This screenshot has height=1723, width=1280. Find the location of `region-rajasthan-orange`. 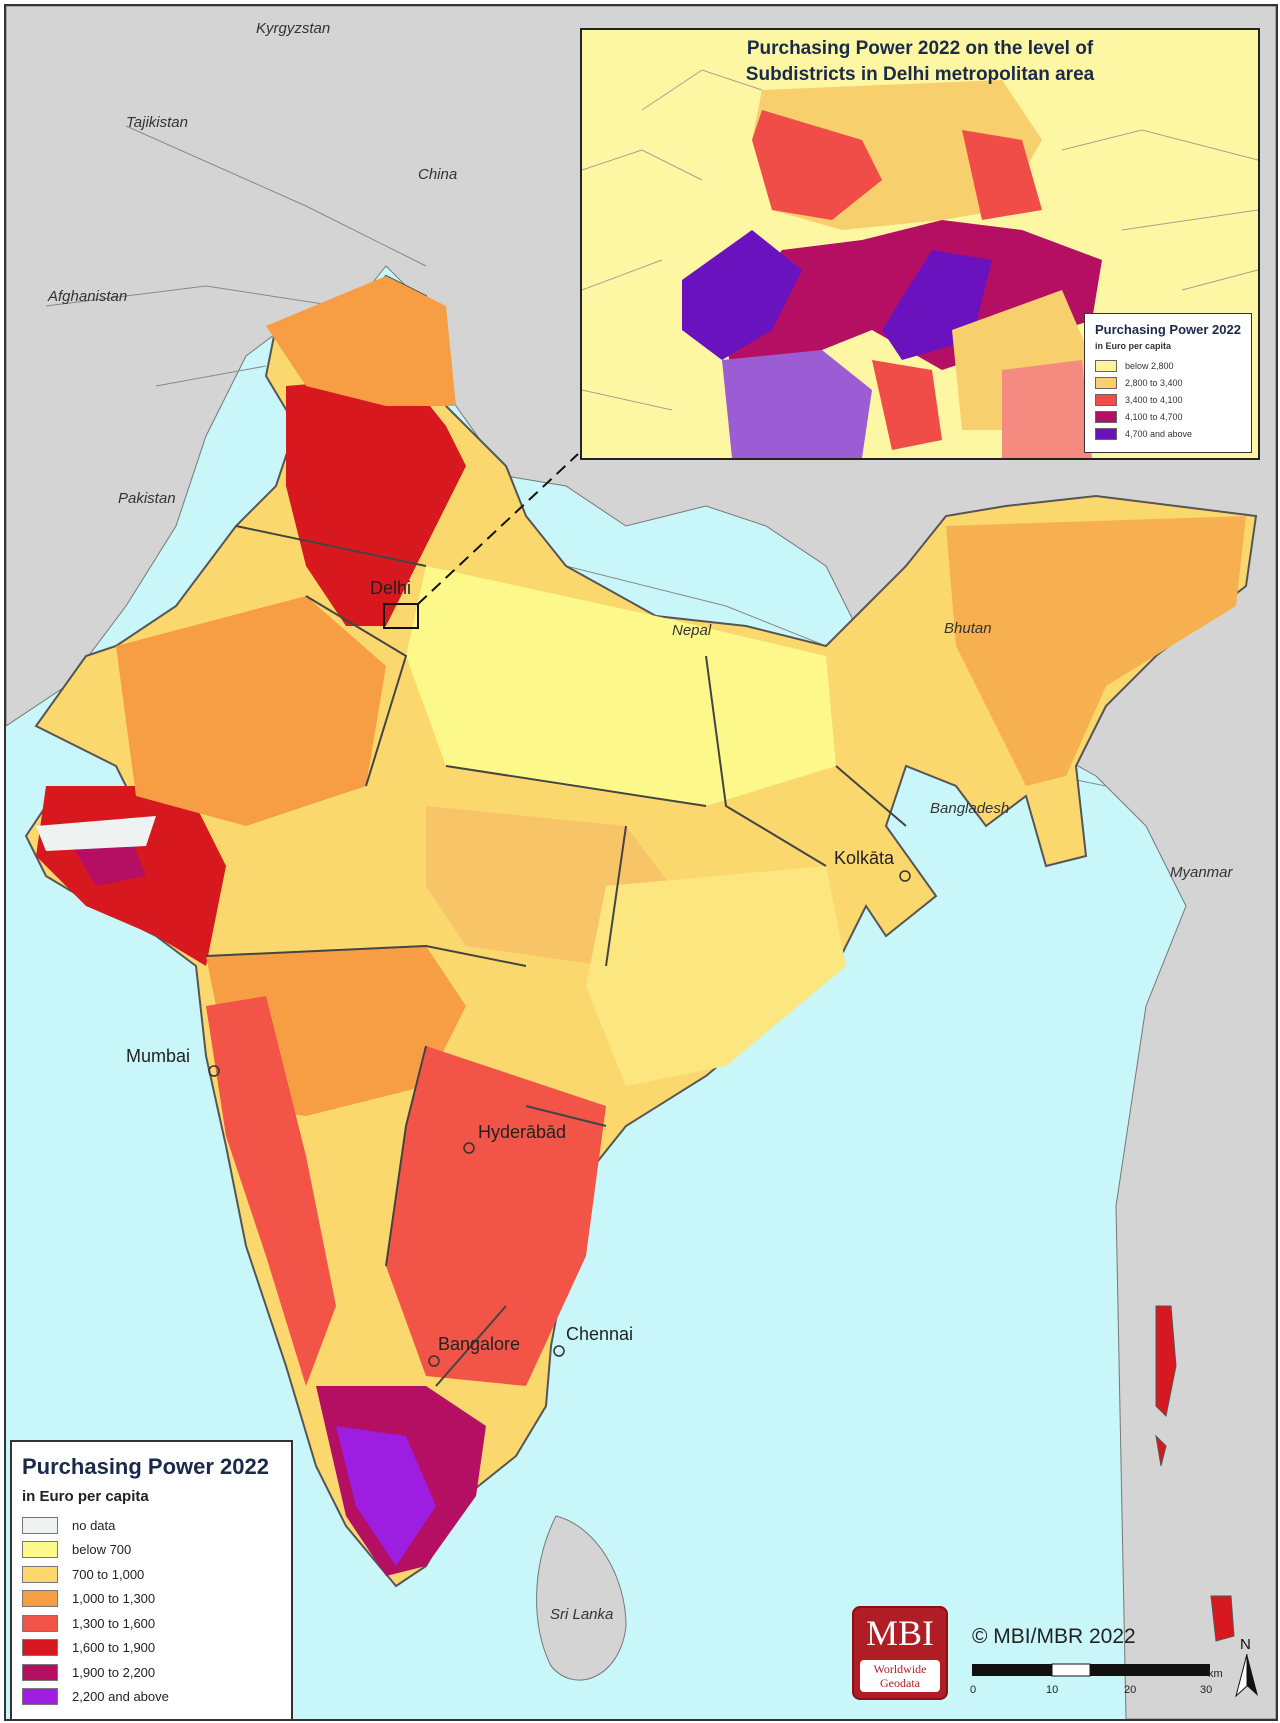

region-rajasthan-orange is located at coordinates (251, 711).